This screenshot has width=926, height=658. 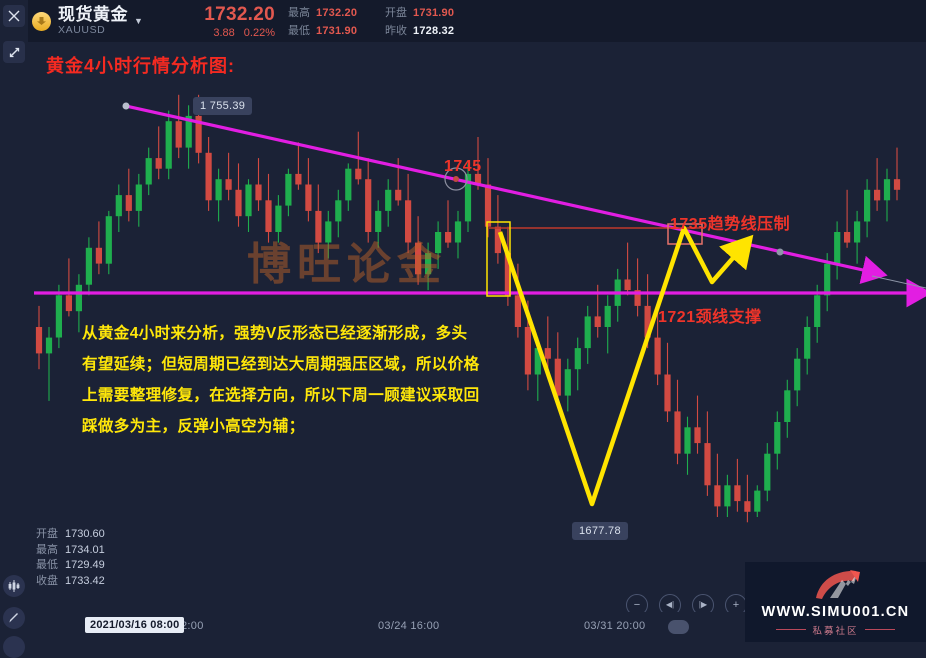 What do you see at coordinates (138, 21) in the screenshot?
I see `chevron-down-icon: ▼` at bounding box center [138, 21].